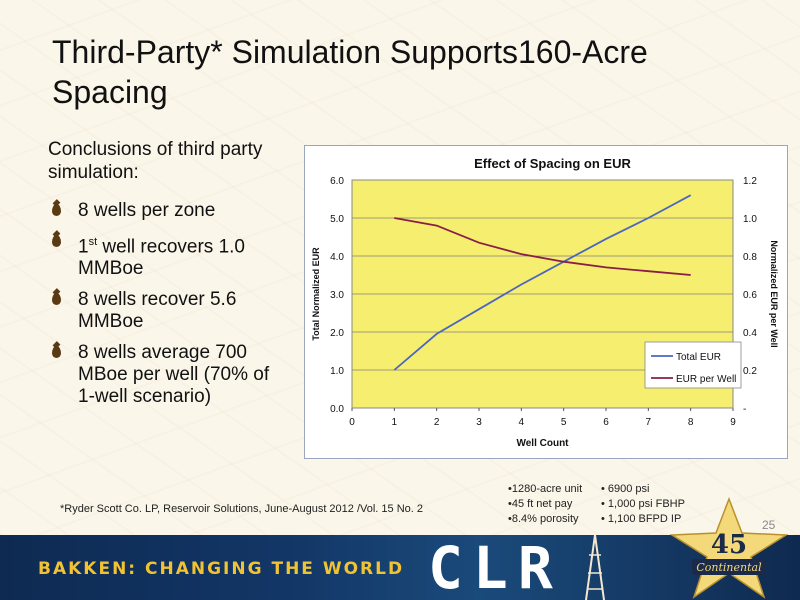 This screenshot has height=600, width=800. Describe the element at coordinates (750, 219) in the screenshot. I see `y-right-tick-label: 1.0` at that location.